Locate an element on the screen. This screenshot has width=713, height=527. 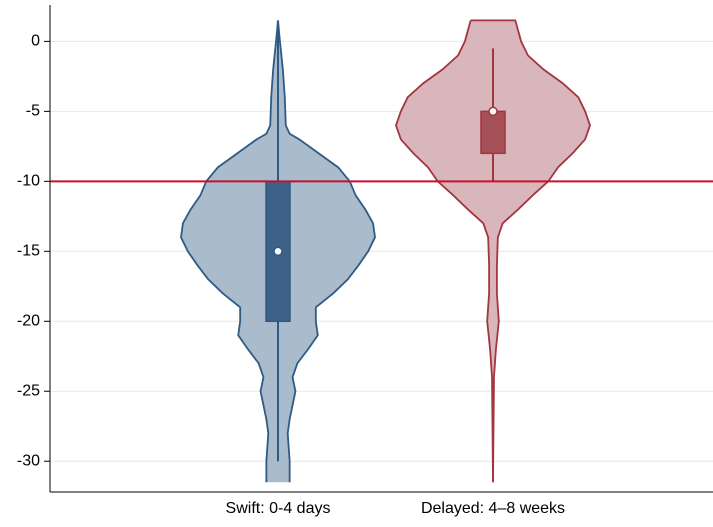
y-tick-label: -30 is located at coordinates (28, 460).